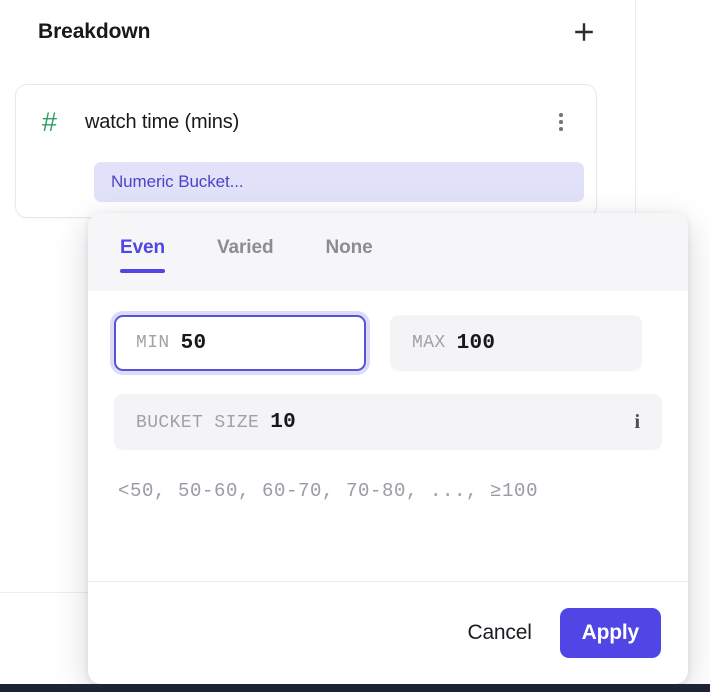  I want to click on popup-footer: Cancel Apply, so click(388, 632).